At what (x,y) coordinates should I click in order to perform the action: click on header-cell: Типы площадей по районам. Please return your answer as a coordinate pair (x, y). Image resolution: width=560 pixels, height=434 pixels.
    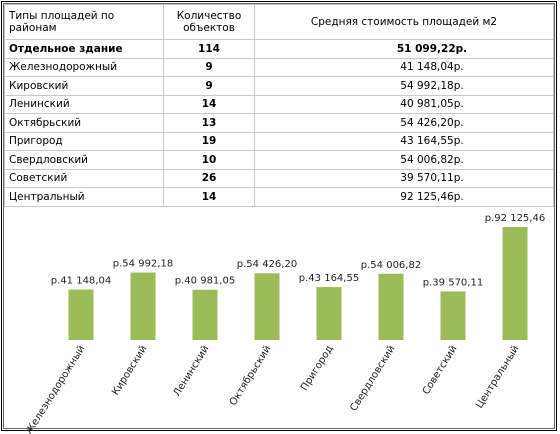
    Looking at the image, I should click on (84, 22).